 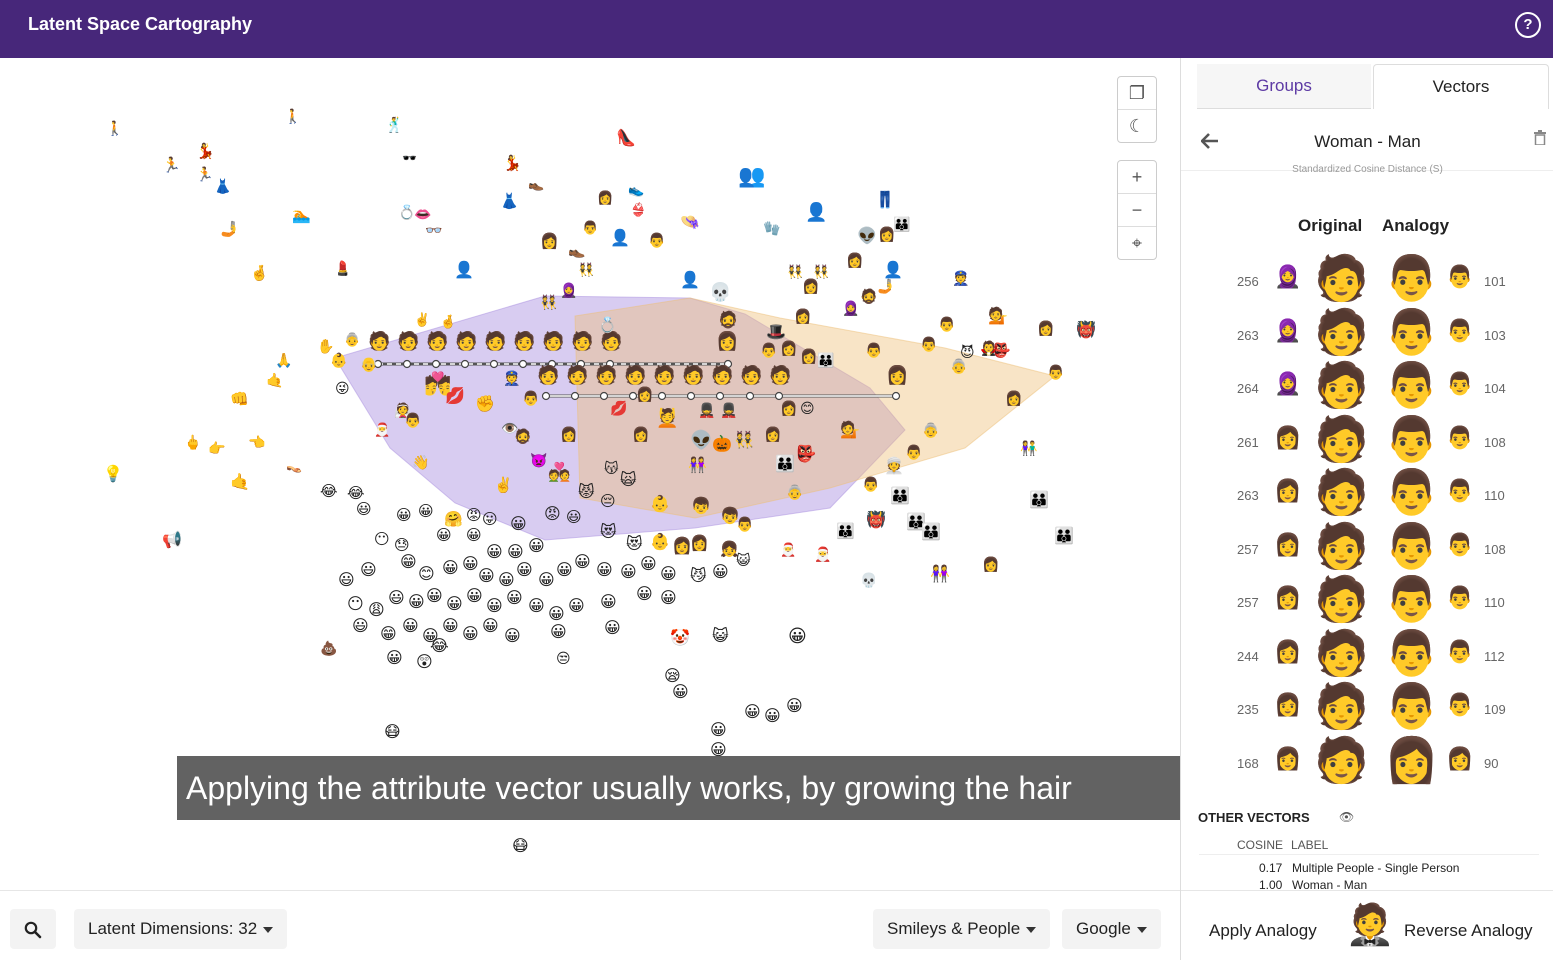 I want to click on apply-analogy-button: Apply Analogy, so click(x=1263, y=930).